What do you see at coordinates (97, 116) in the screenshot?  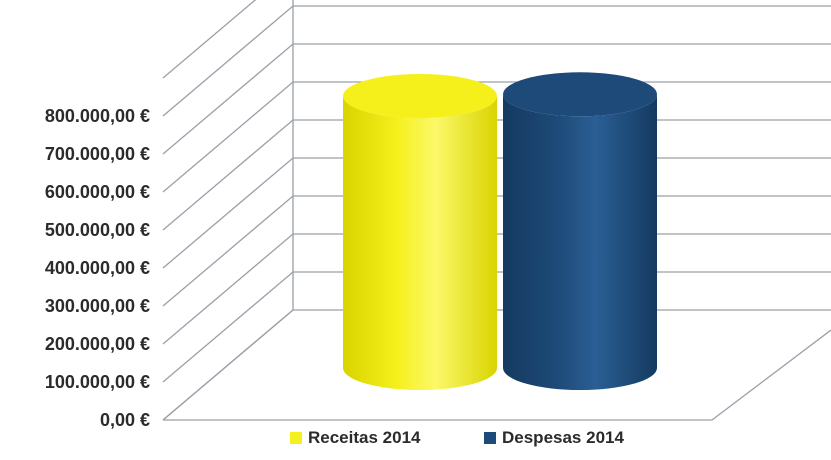 I see `y-tick-label: 800.000,00 €` at bounding box center [97, 116].